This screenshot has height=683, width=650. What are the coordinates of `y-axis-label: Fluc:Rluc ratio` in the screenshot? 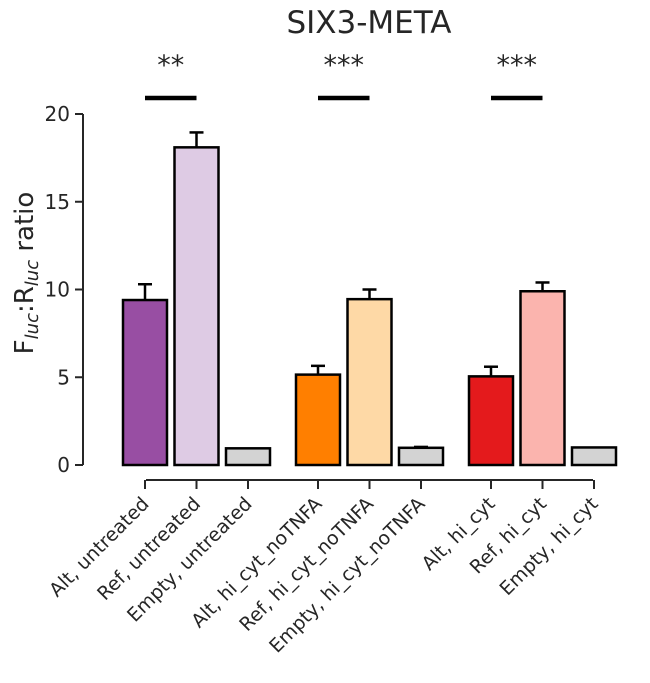 It's located at (26, 273).